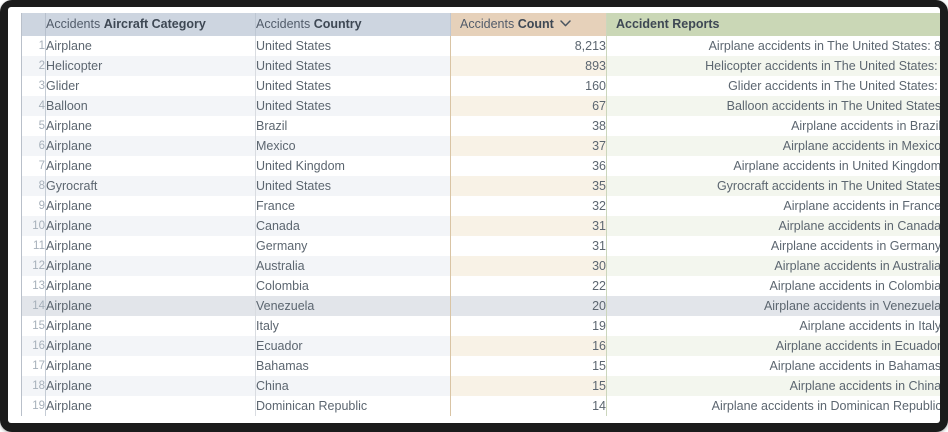 The image size is (948, 432). I want to click on cell-country: Colombia, so click(353, 286).